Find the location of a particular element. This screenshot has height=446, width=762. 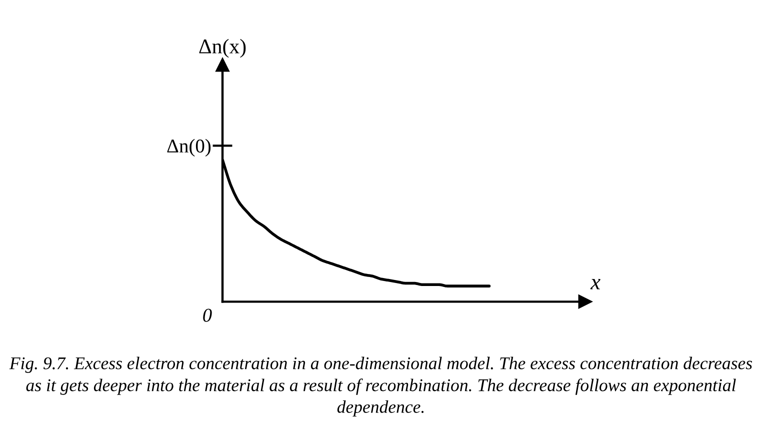

x-axis-title: x is located at coordinates (595, 284).